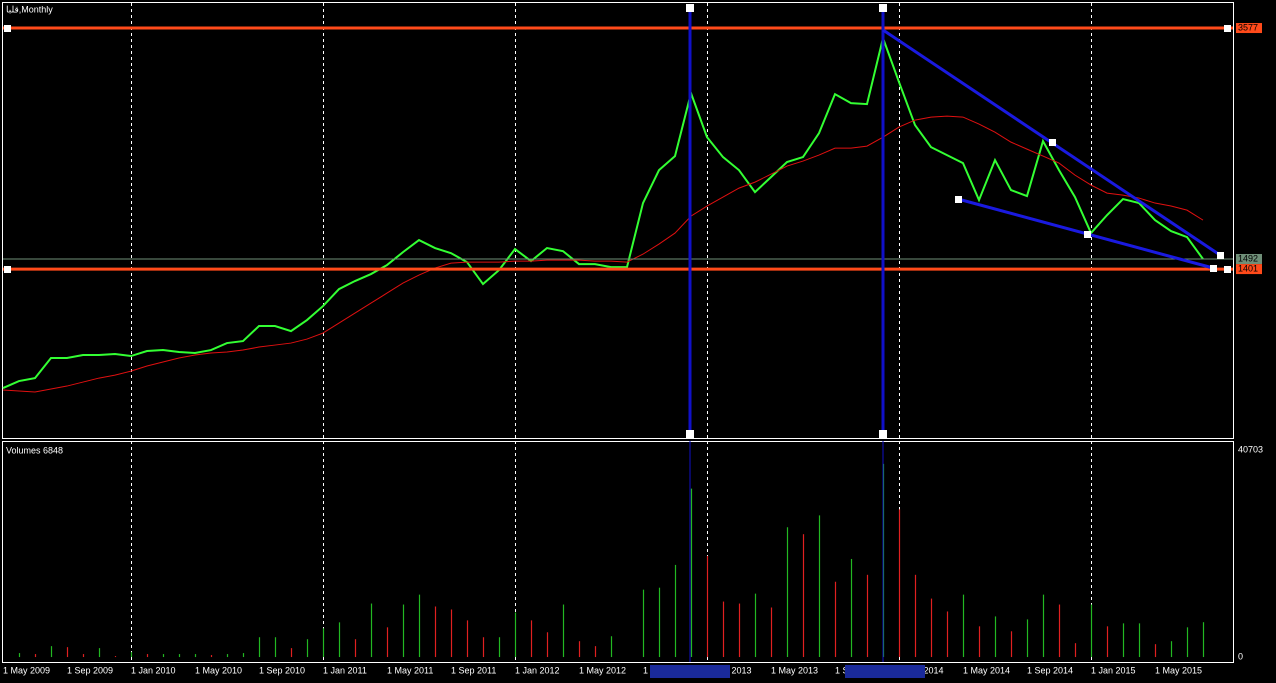 The height and width of the screenshot is (683, 1276). I want to click on level-label: 1492, so click(1248, 258).